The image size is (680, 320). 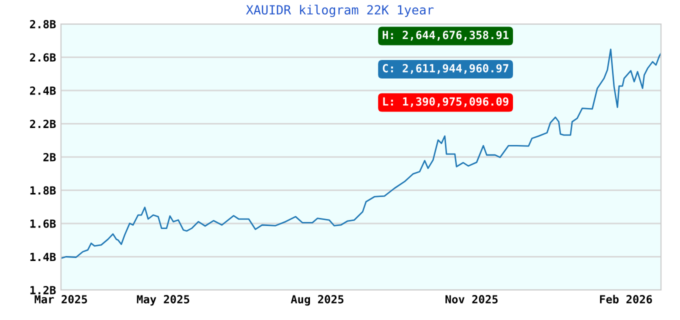 I want to click on x-tick-label: Mar 2025, so click(x=61, y=299).